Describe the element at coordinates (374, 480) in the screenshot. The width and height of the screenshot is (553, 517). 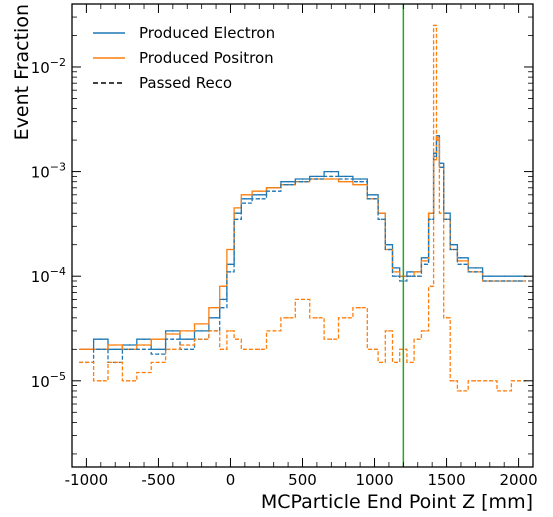
I see `x-tick-label: 1000` at that location.